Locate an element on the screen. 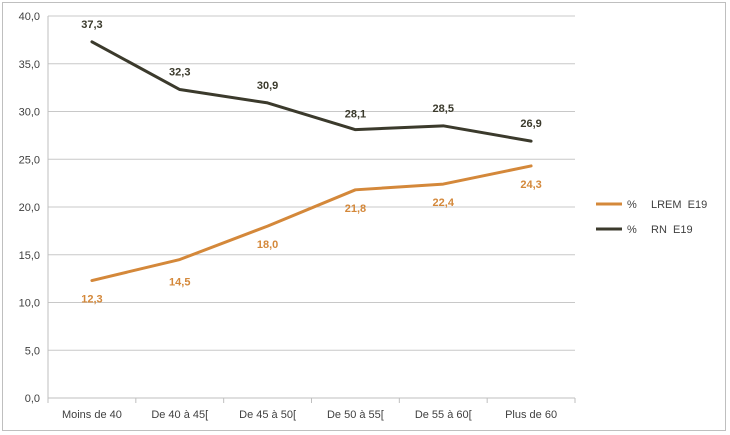 The width and height of the screenshot is (730, 435). y-tick-label: 5,0 is located at coordinates (32, 351).